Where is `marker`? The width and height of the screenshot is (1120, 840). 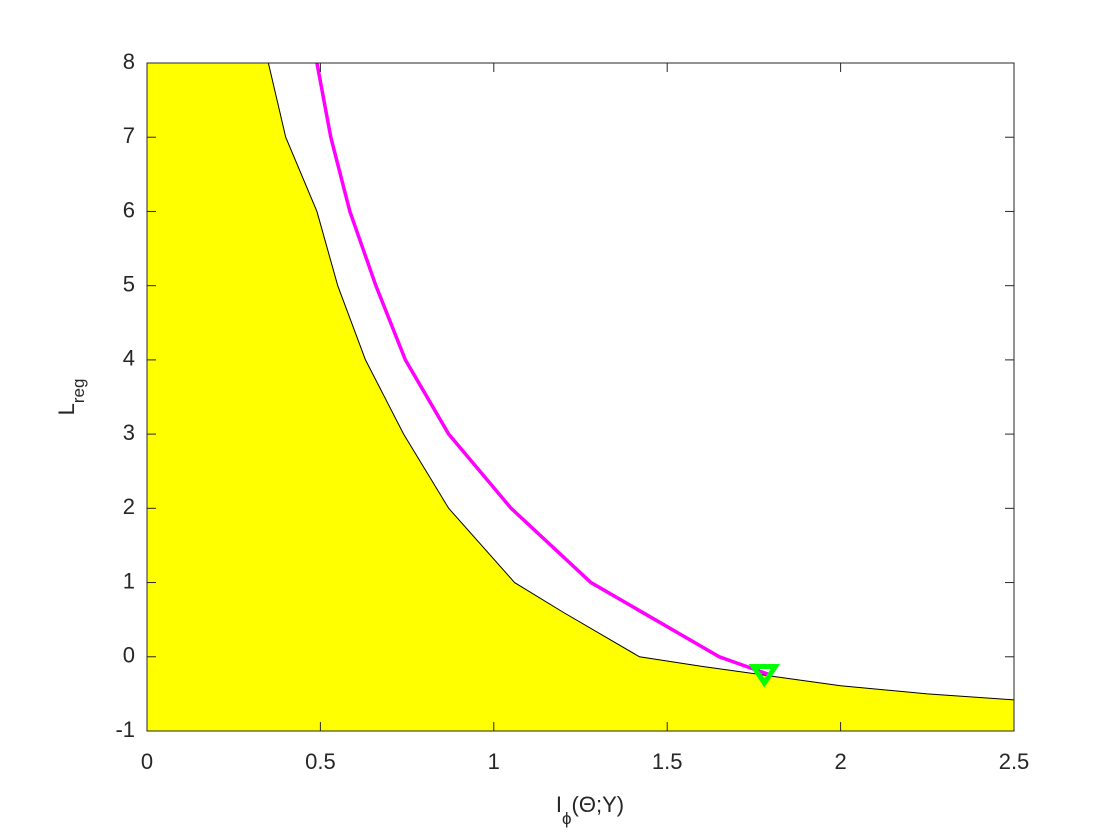
marker is located at coordinates (764, 676).